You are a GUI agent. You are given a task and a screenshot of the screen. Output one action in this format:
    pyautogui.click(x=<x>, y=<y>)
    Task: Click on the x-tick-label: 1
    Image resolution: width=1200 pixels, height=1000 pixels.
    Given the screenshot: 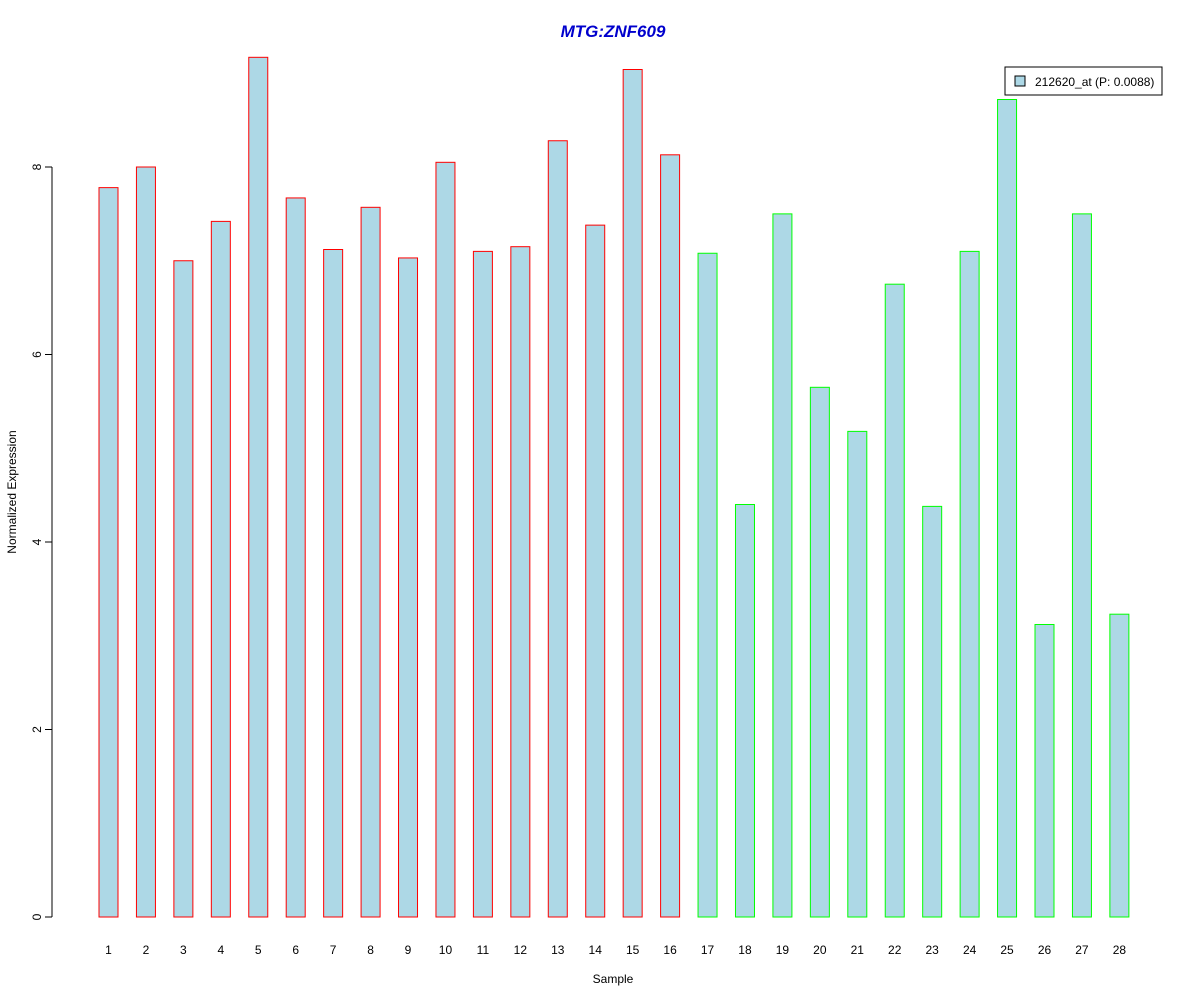 What is the action you would take?
    pyautogui.click(x=108, y=950)
    